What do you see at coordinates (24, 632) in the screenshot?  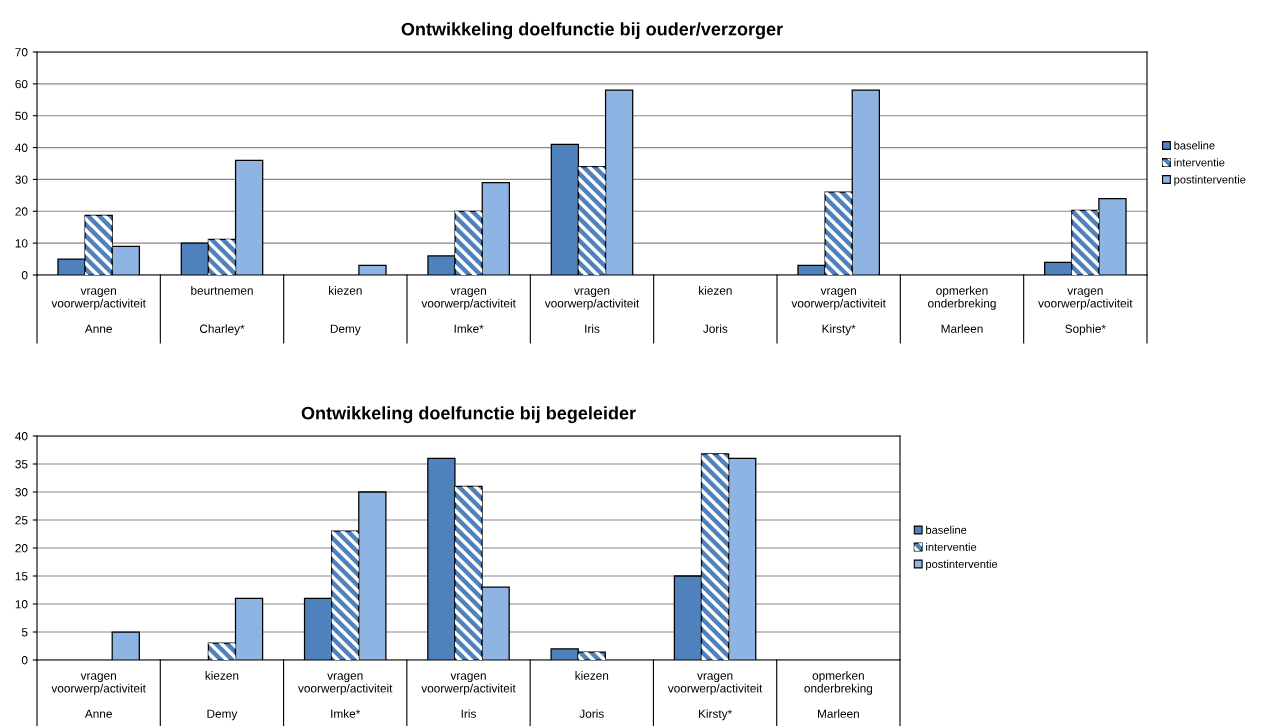 I see `y-tick-label: 5` at bounding box center [24, 632].